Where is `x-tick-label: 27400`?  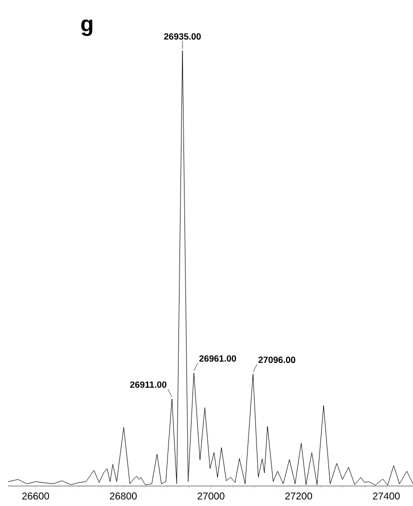
x-tick-label: 27400 is located at coordinates (386, 496).